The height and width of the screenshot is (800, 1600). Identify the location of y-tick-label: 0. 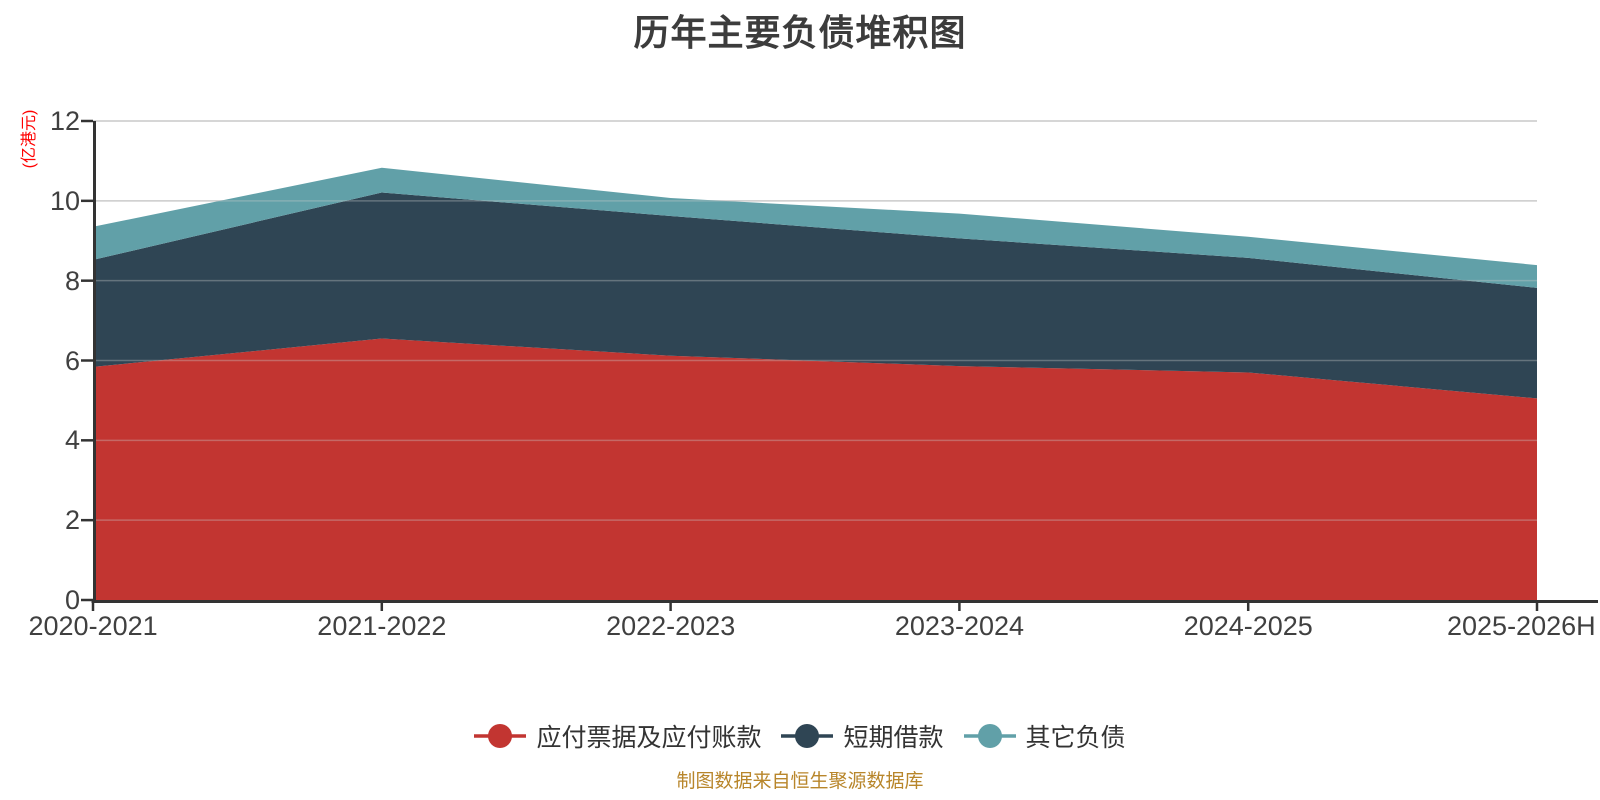
(72, 600).